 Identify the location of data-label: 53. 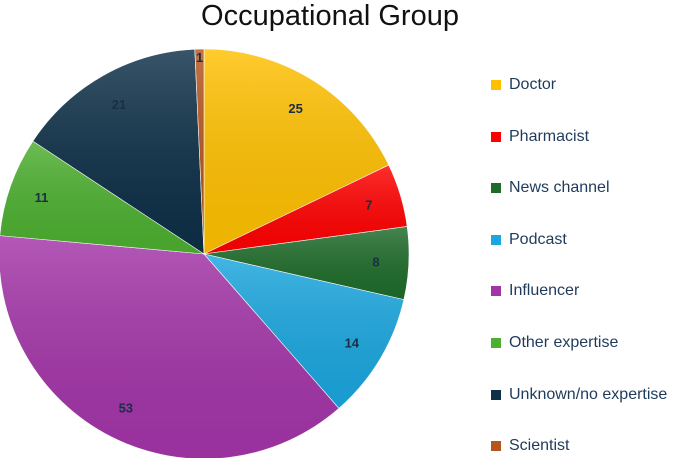
(126, 407).